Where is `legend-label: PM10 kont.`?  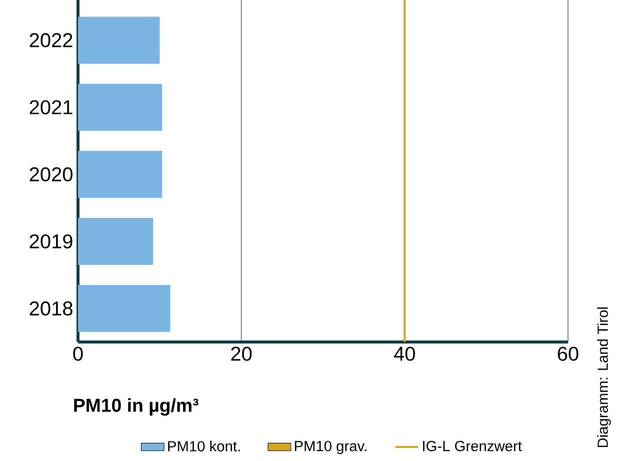 legend-label: PM10 kont. is located at coordinates (204, 446).